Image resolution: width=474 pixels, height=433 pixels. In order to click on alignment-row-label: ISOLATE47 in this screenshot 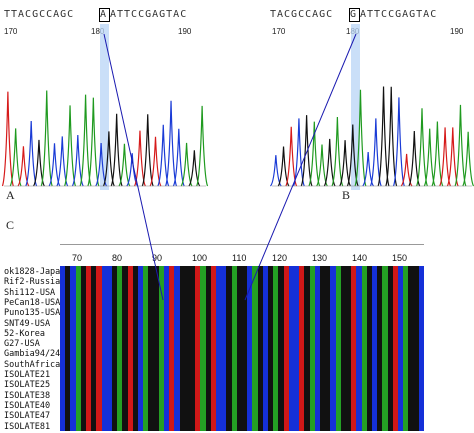, I will do `click(27, 416)`.